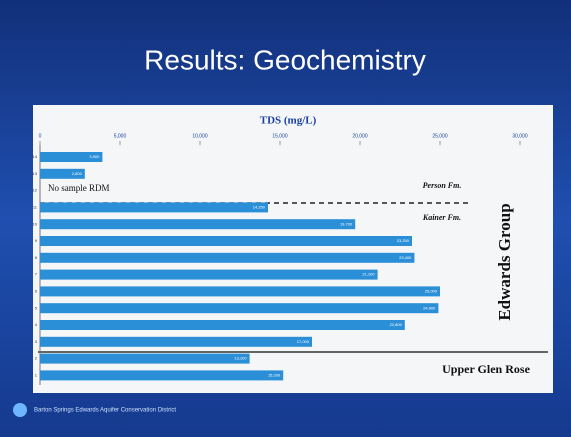  What do you see at coordinates (259, 206) in the screenshot?
I see `value-label: 14,250` at bounding box center [259, 206].